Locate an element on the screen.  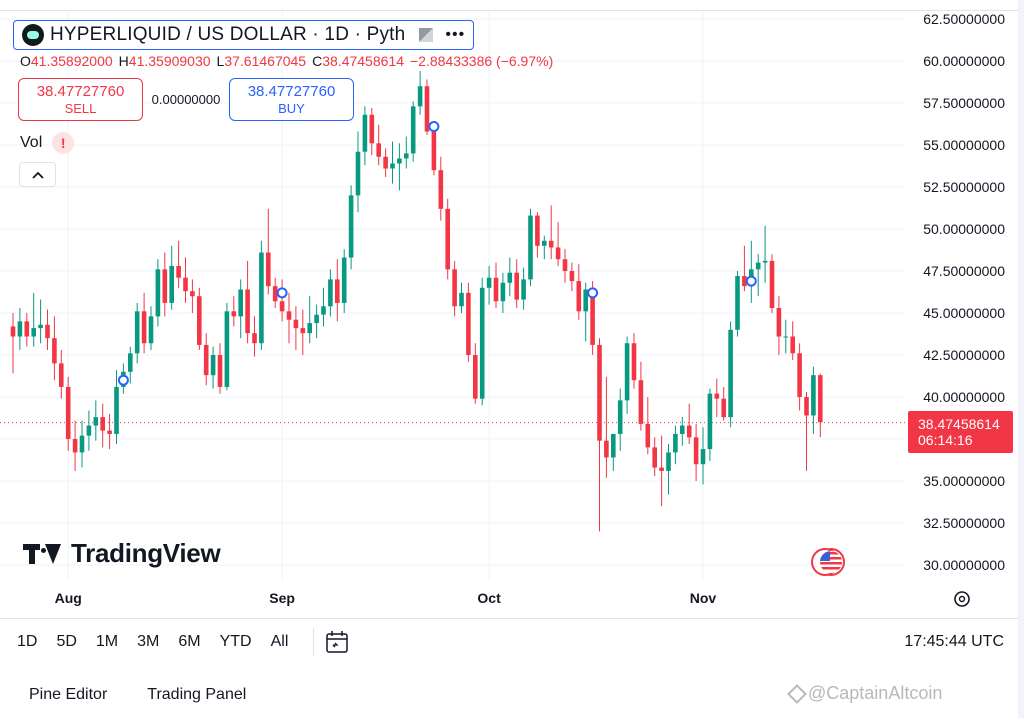
symbol-title: HYPERLIQUID / US DOLLAR · 1D · Pyth is located at coordinates (228, 34).